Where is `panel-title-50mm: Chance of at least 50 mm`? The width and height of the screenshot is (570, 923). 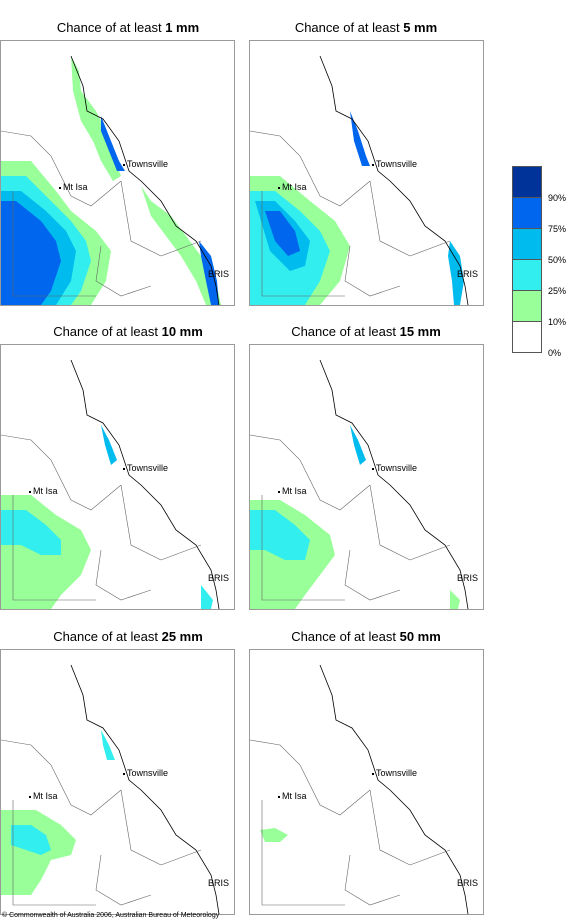
panel-title-50mm: Chance of at least 50 mm is located at coordinates (366, 636).